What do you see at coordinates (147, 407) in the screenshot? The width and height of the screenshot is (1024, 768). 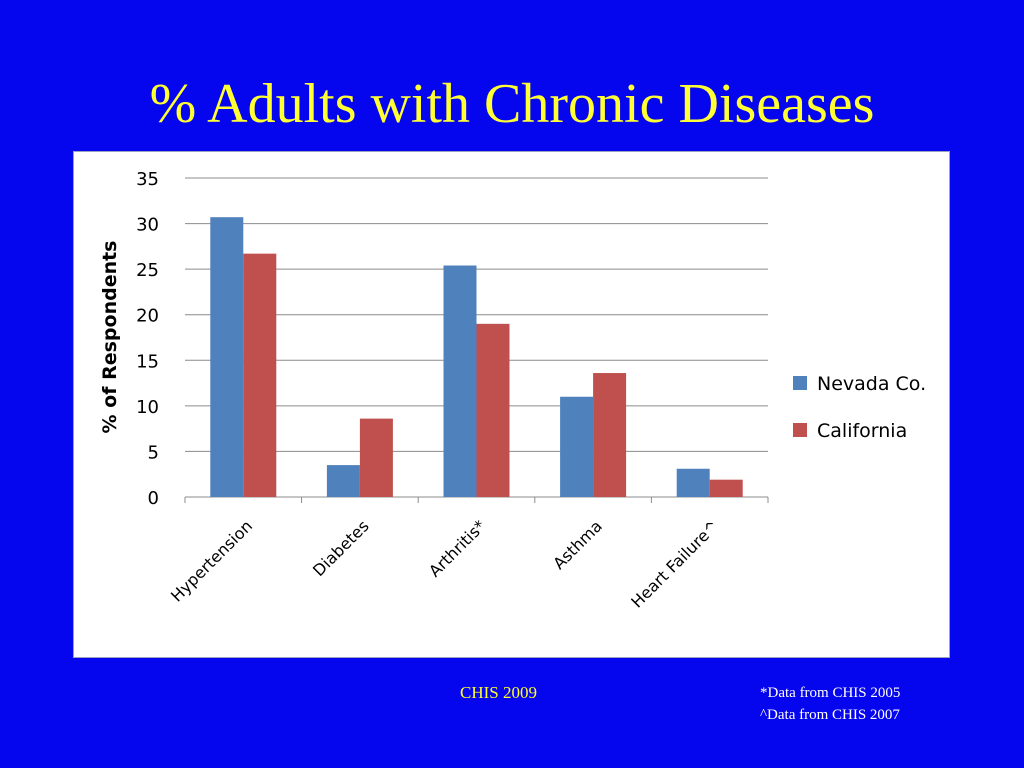 I see `y-tick-label: 10` at bounding box center [147, 407].